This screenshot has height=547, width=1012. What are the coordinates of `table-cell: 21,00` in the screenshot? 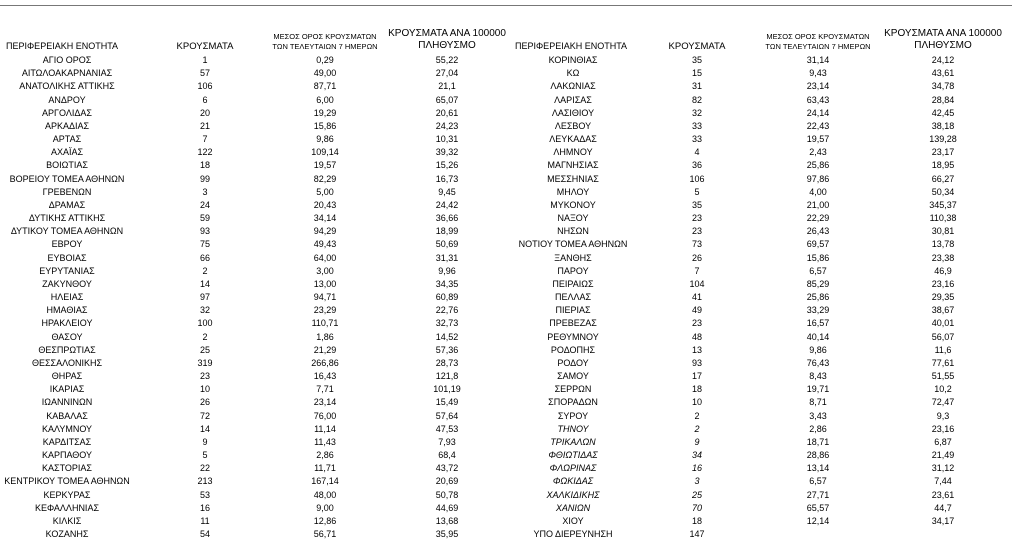 It's located at (818, 204).